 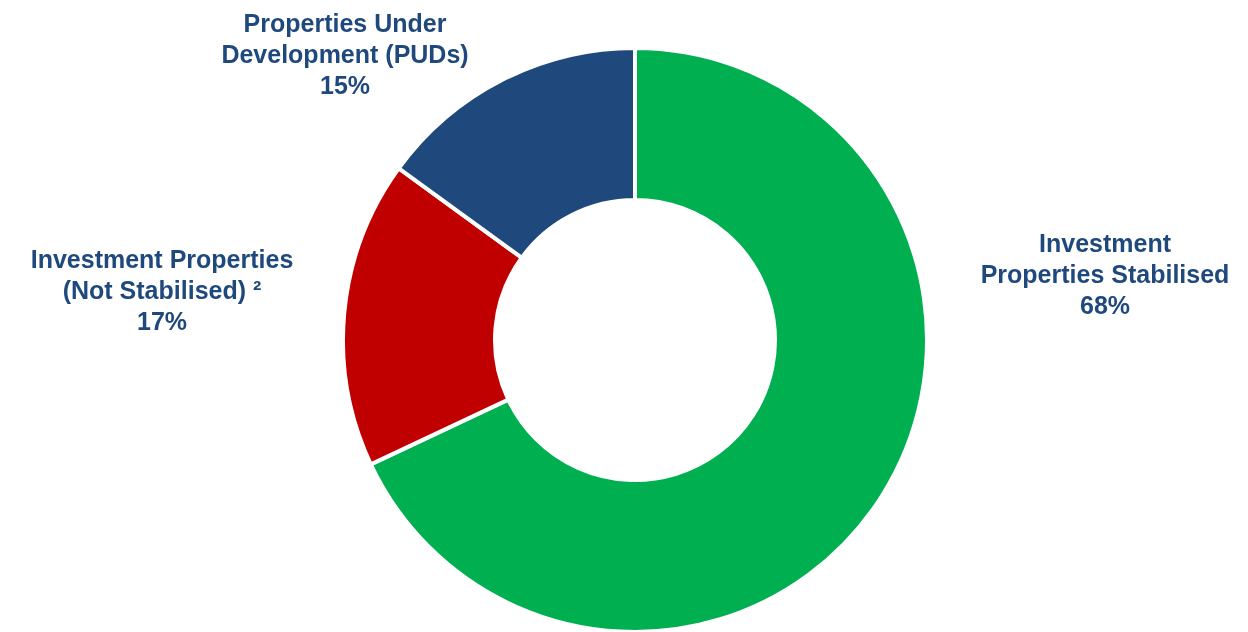 I want to click on slice-label: Properties Under Development (PUDs), so click(x=345, y=38).